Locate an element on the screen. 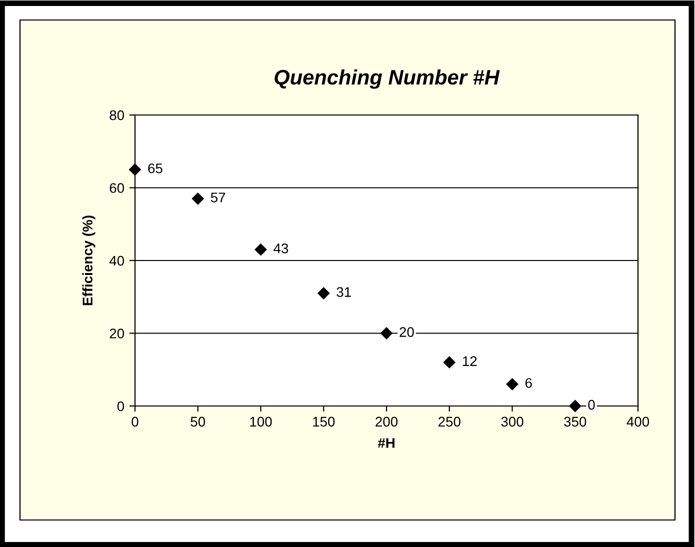  data-label: 43 is located at coordinates (281, 248).